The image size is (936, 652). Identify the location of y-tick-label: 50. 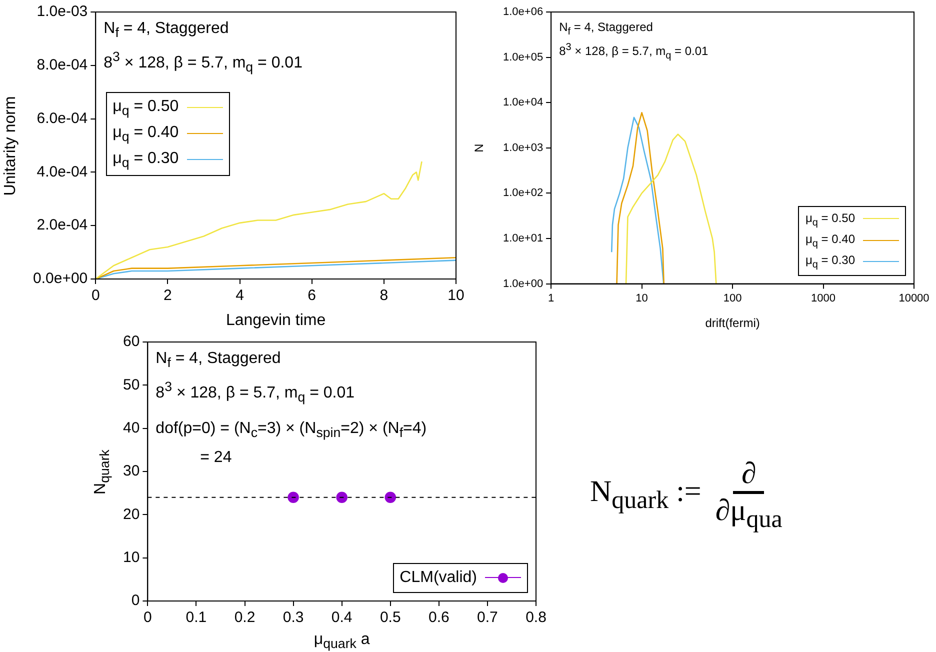
(131, 385).